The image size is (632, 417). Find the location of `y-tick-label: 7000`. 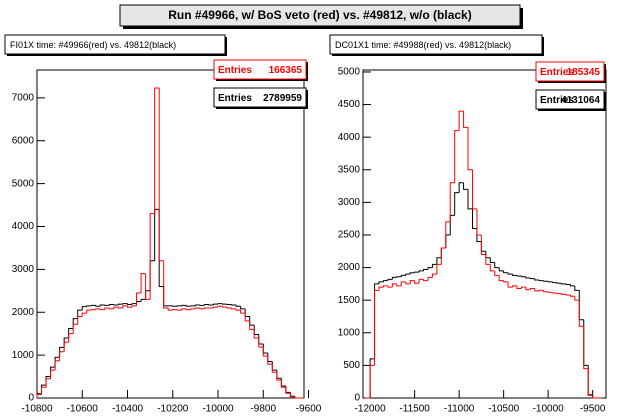

y-tick-label: 7000 is located at coordinates (23, 98).